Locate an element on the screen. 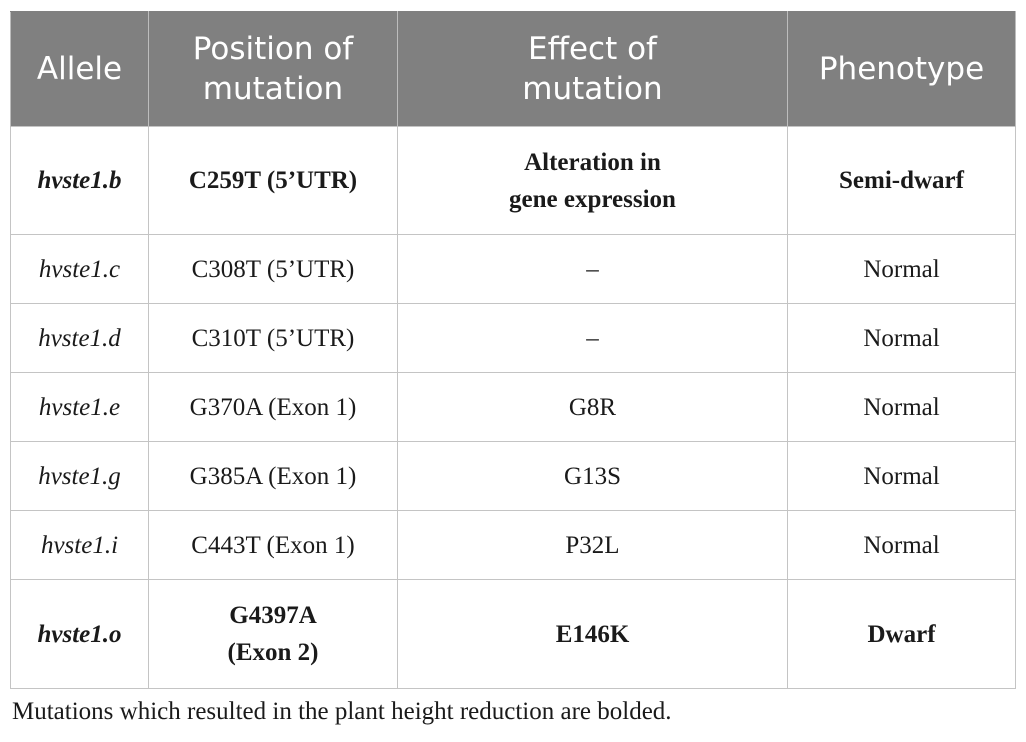  header-allele: Allele is located at coordinates (79, 69).